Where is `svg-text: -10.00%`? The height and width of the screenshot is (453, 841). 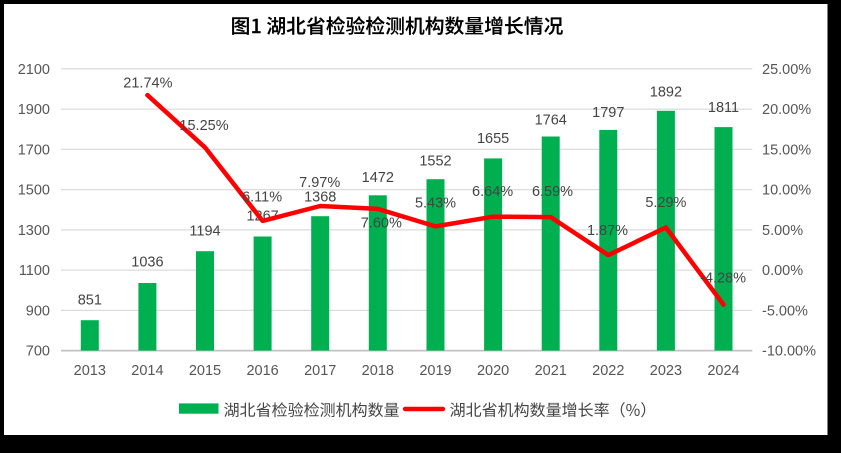 svg-text: -10.00% is located at coordinates (789, 352).